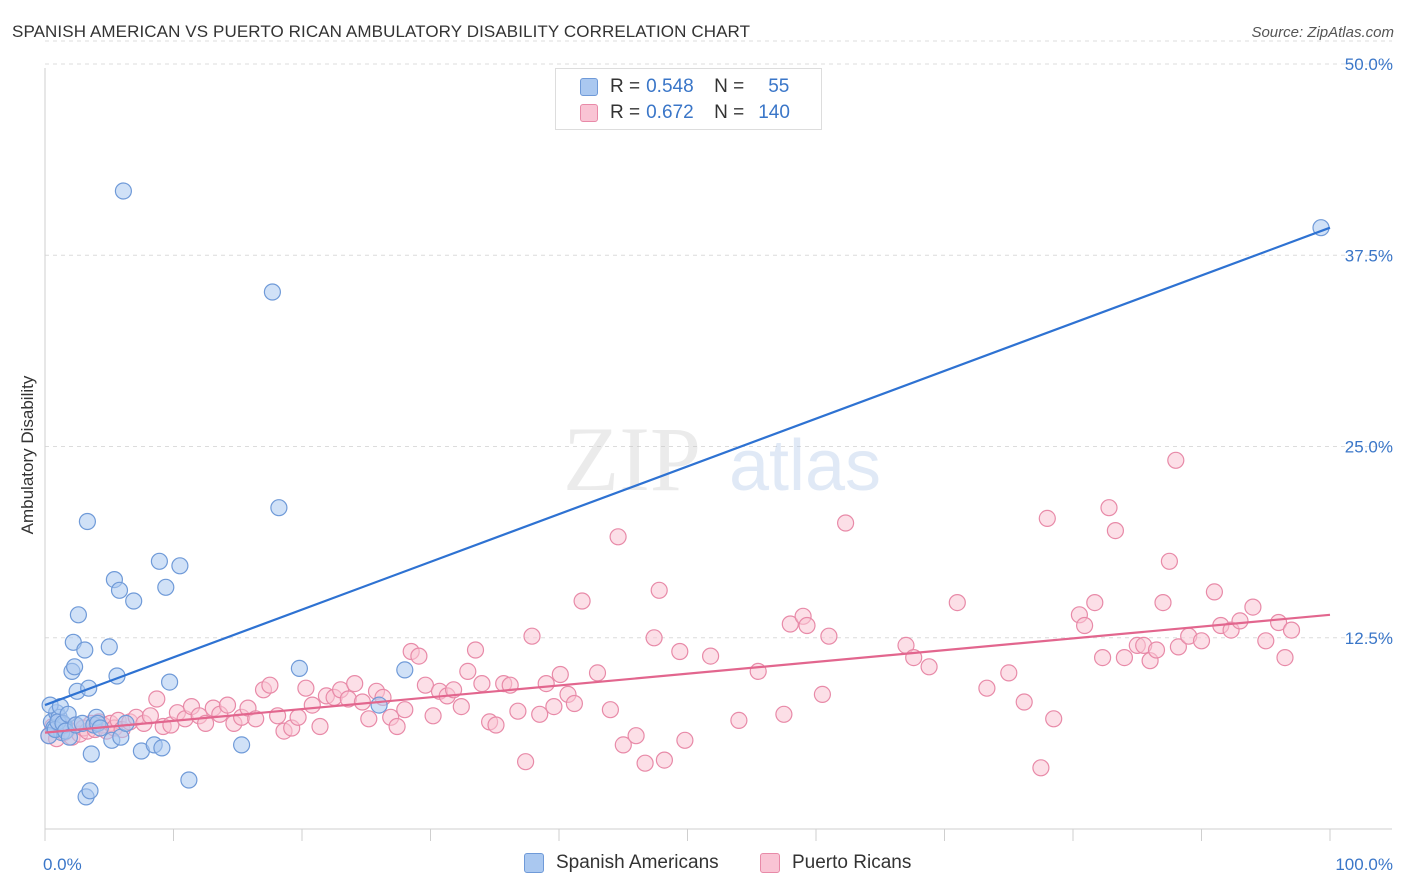 The width and height of the screenshot is (1406, 892). What do you see at coordinates (637, 862) in the screenshot?
I see `legend-label: Spanish Americans` at bounding box center [637, 862].